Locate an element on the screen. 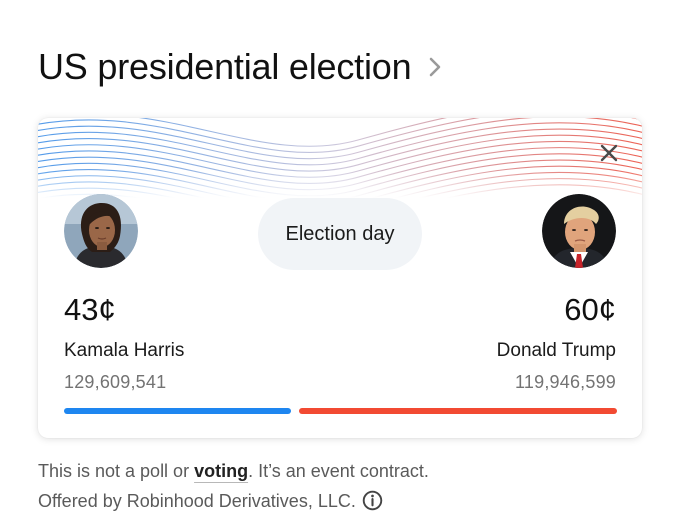 This screenshot has height=527, width=680. harris-name: Kamala Harris is located at coordinates (124, 350).